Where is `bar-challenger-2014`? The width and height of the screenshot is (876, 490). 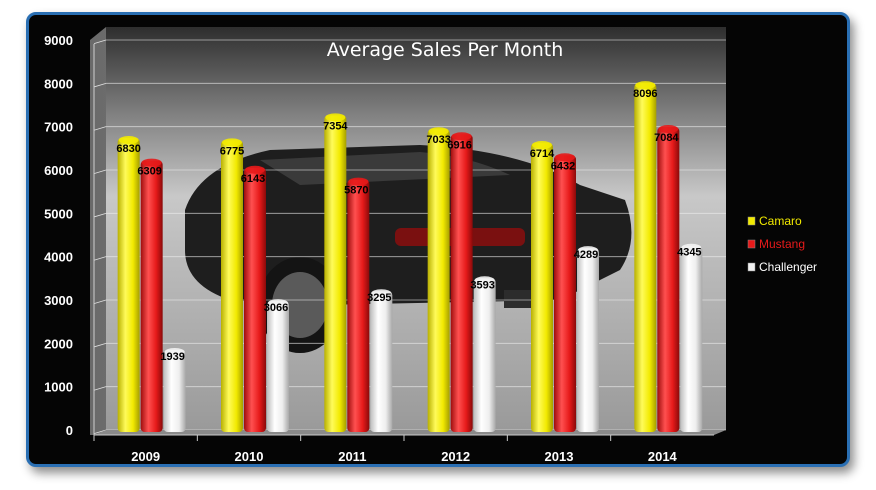
bar-challenger-2014 is located at coordinates (691, 337).